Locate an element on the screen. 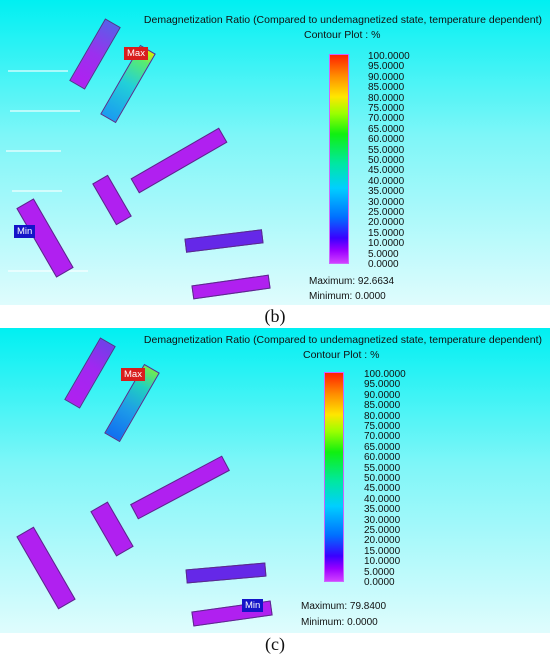  panel-caption-b: (b) is located at coordinates (275, 316).